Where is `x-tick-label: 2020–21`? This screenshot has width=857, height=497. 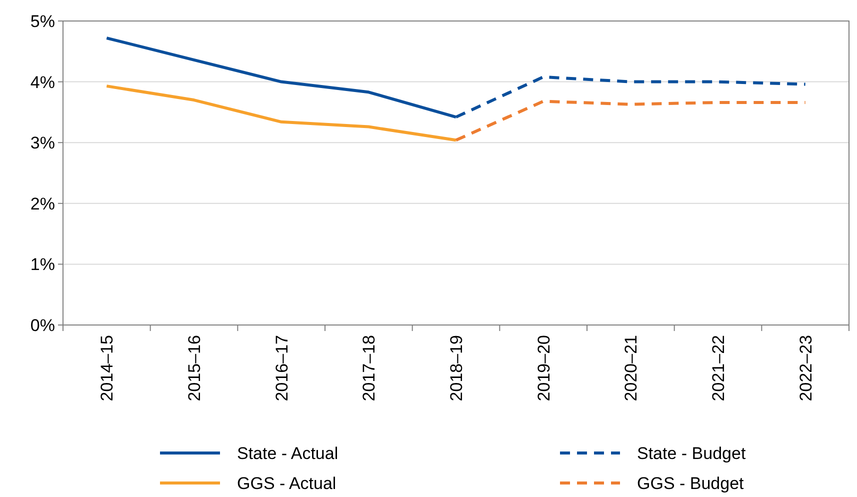
x-tick-label: 2020–21 is located at coordinates (631, 368).